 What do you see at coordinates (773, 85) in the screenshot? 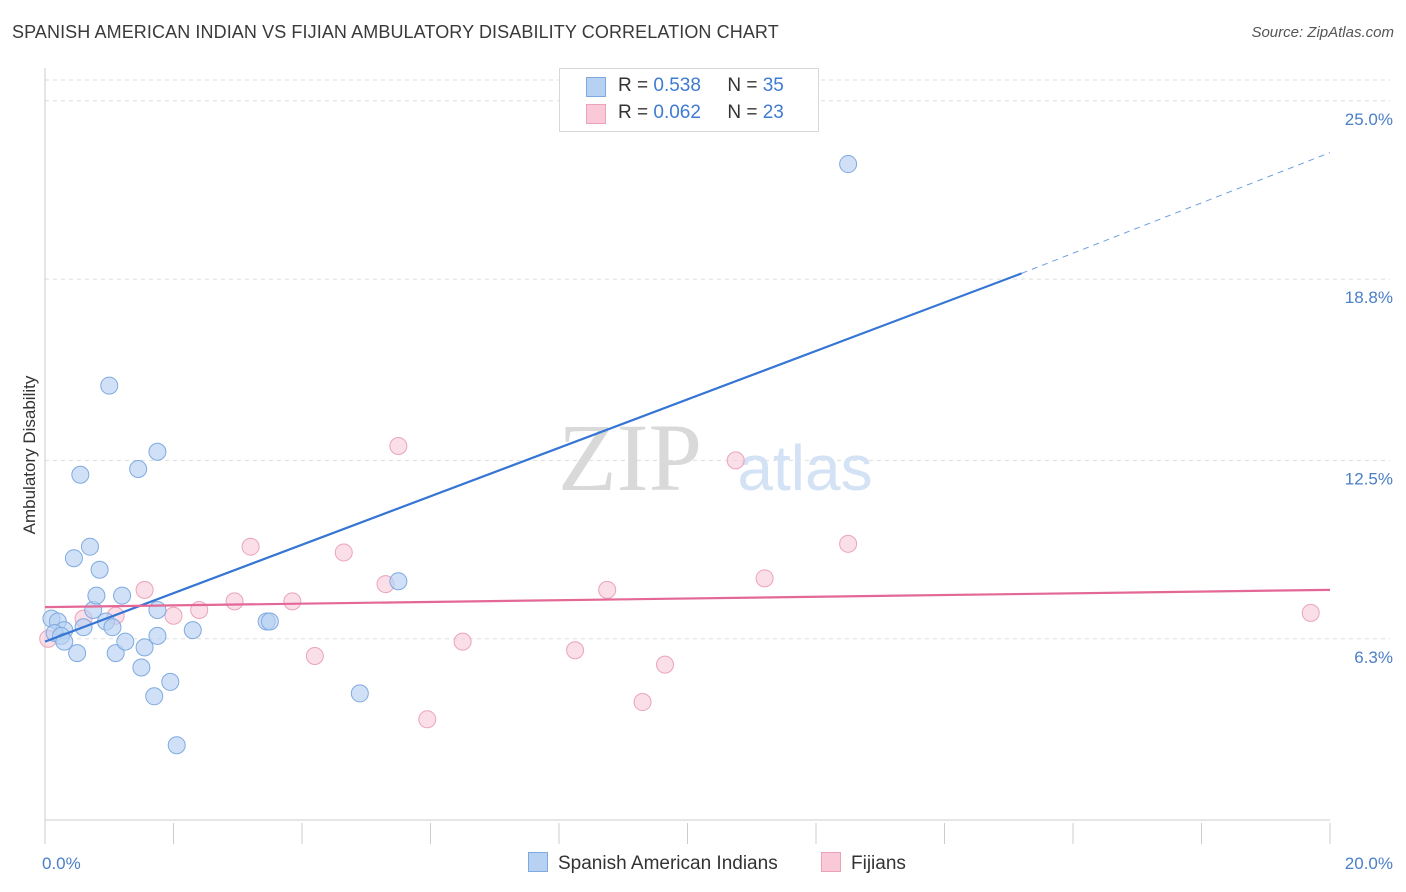
I see `legend-n-value: 35` at bounding box center [773, 85].